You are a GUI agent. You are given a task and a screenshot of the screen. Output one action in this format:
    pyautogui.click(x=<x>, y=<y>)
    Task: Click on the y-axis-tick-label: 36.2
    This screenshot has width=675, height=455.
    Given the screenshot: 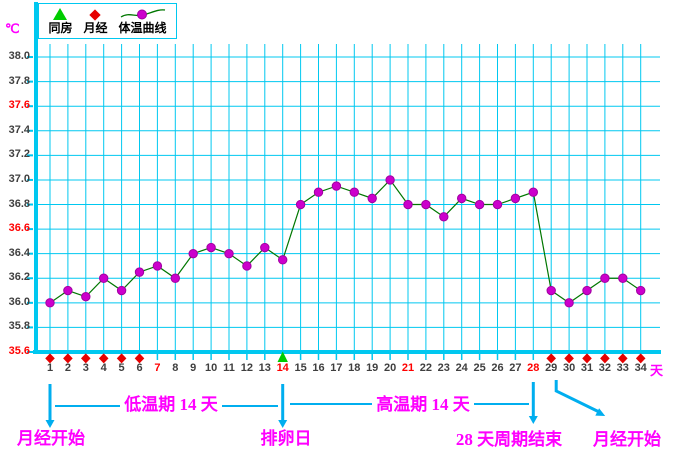 What is the action you would take?
    pyautogui.click(x=19, y=277)
    